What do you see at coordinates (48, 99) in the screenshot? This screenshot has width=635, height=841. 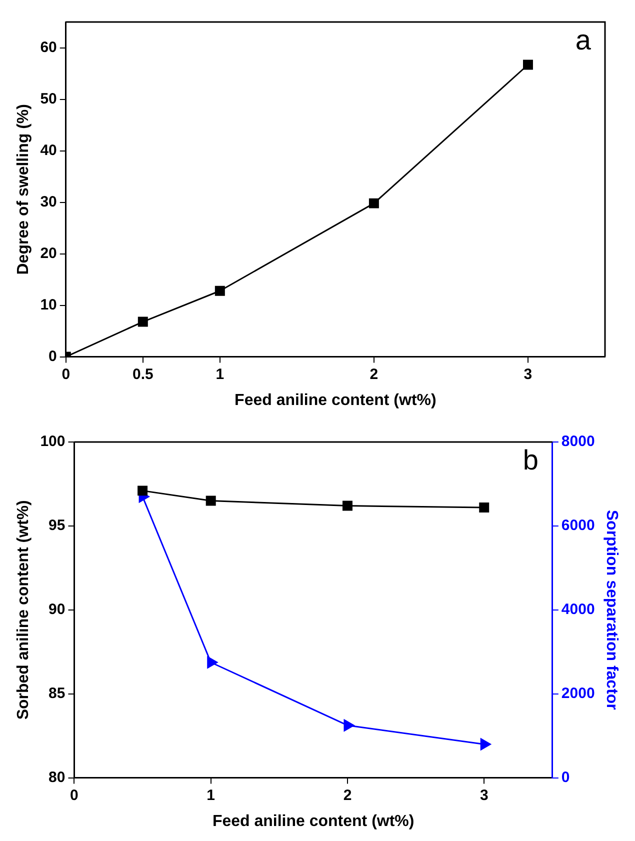 I see `y-tick-label: 50` at bounding box center [48, 99].